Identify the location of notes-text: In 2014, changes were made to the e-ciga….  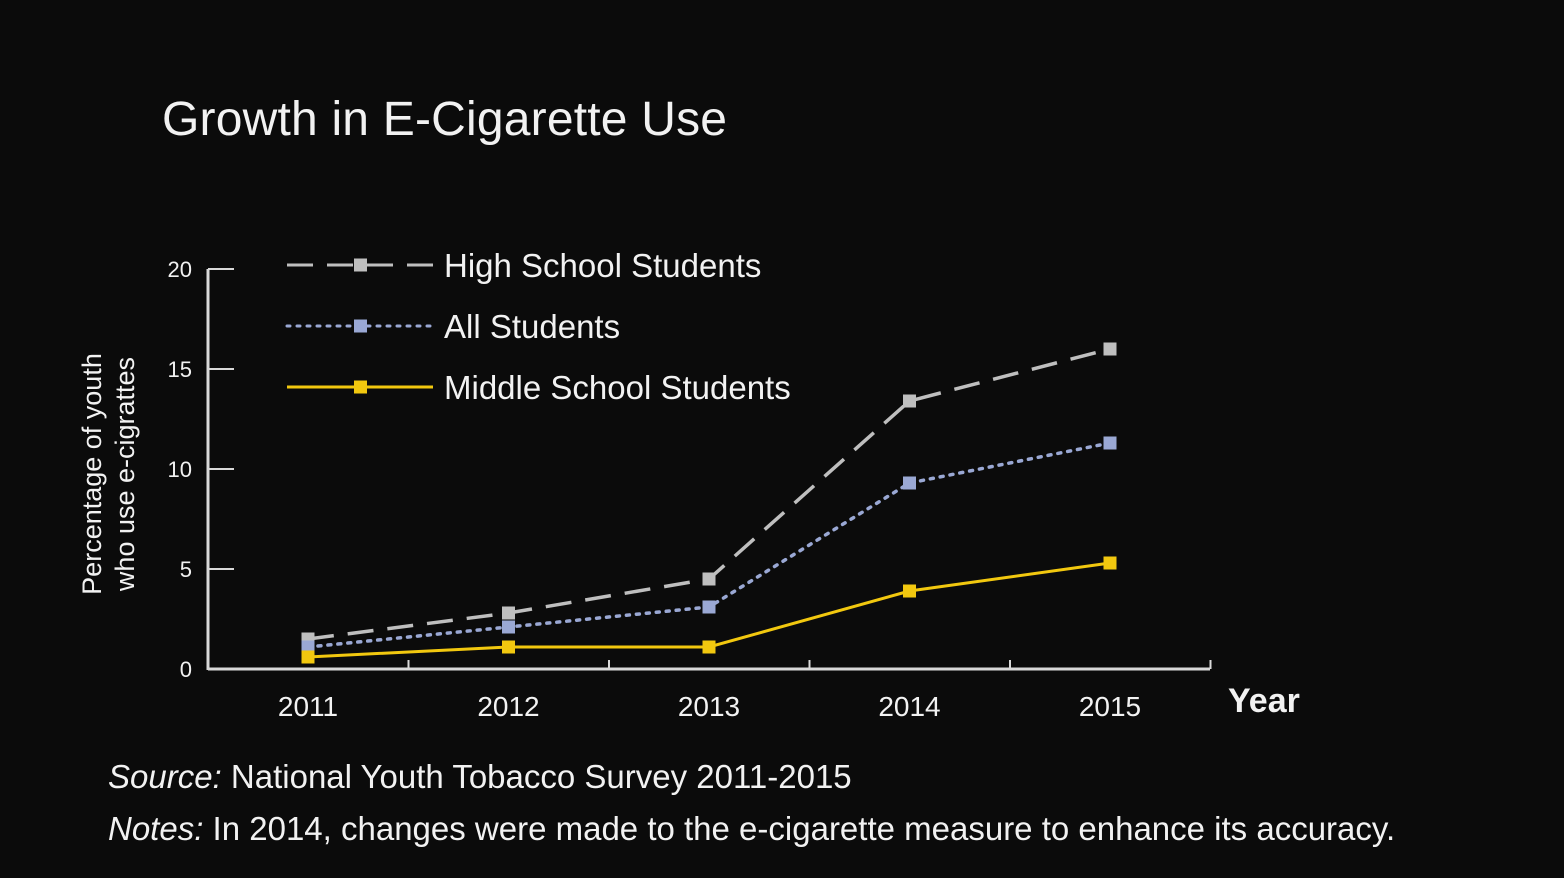
(799, 828).